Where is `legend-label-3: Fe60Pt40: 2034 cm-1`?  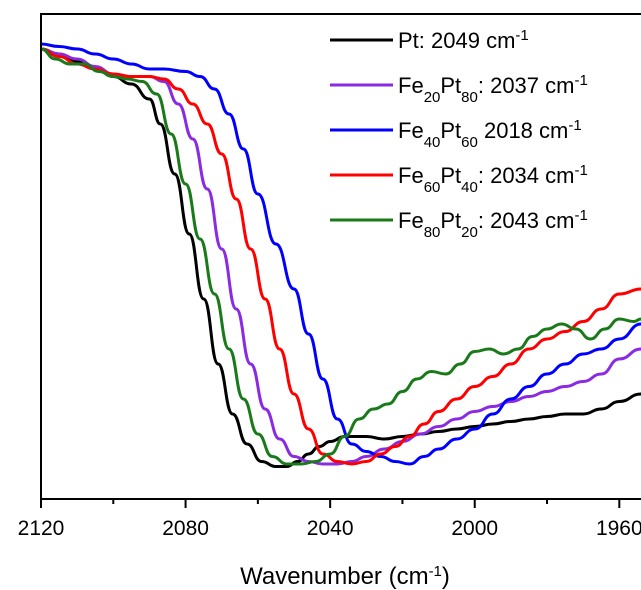
legend-label-3: Fe60Pt40: 2034 cm-1 is located at coordinates (493, 179).